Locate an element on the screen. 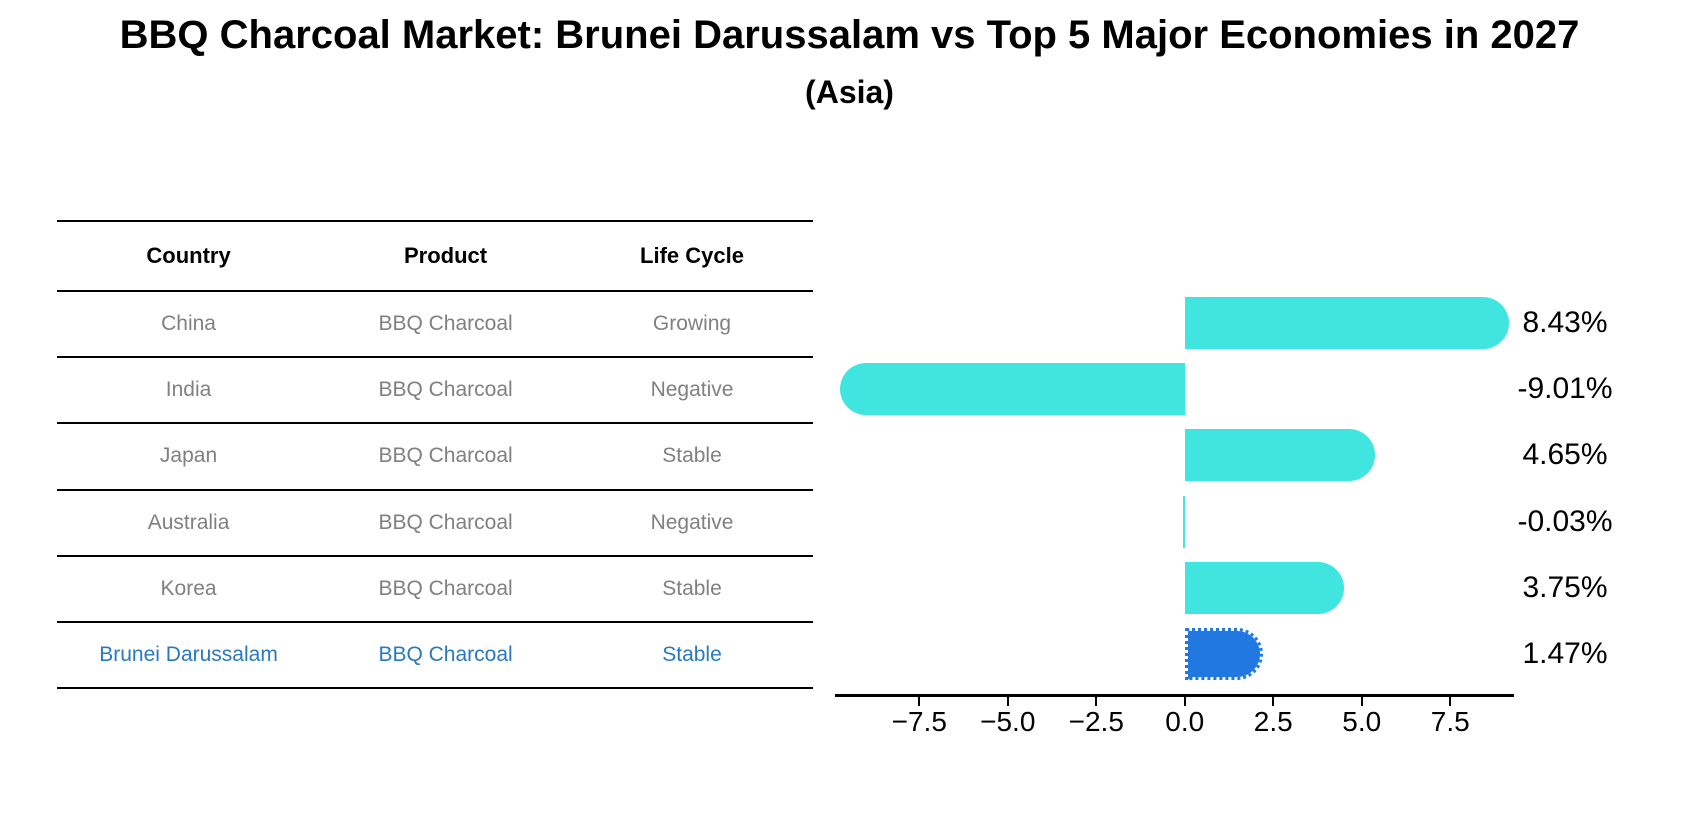 This screenshot has width=1699, height=823. x-axis-tick-label: 5.0 is located at coordinates (1362, 721).